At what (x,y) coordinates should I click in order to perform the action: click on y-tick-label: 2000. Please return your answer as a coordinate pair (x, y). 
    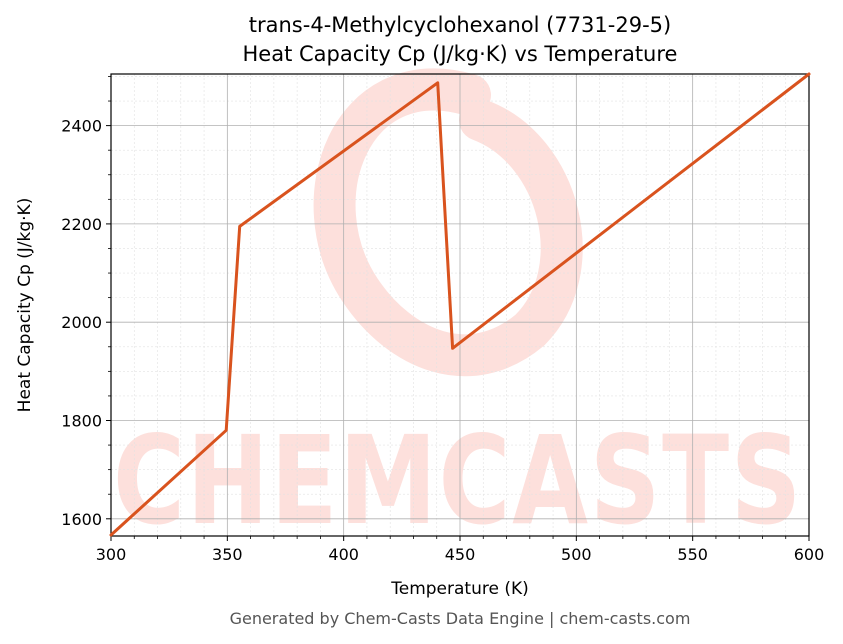
    Looking at the image, I should click on (81, 322).